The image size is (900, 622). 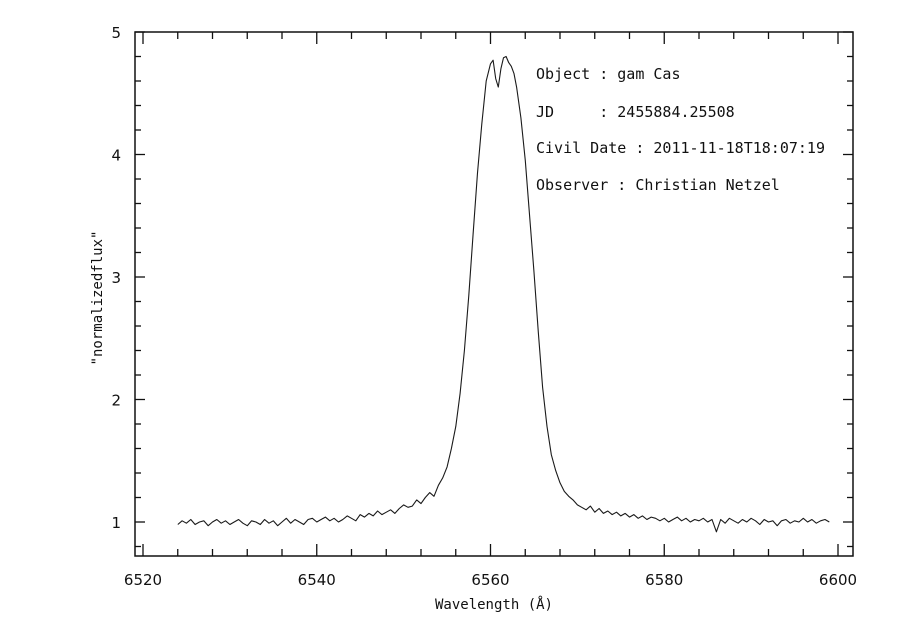 I want to click on x-axis-title: Wavelength (Å), so click(x=494, y=604).